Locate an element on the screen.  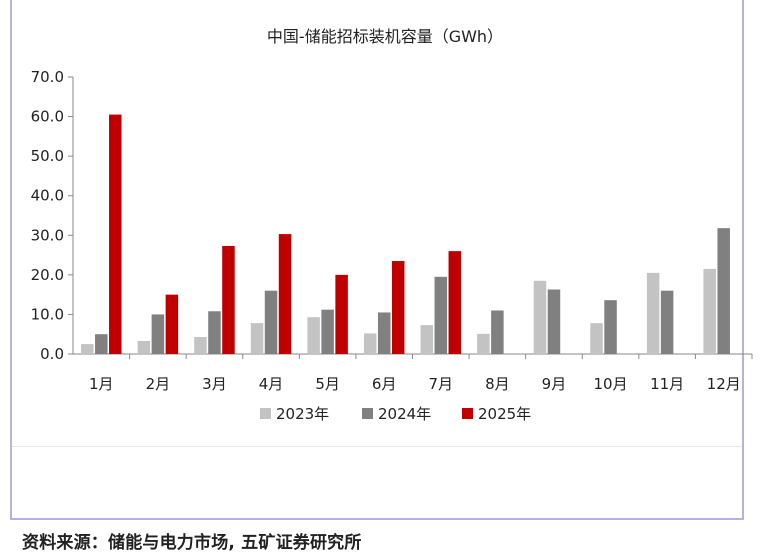
bar-2025年-6月 is located at coordinates (398, 307).